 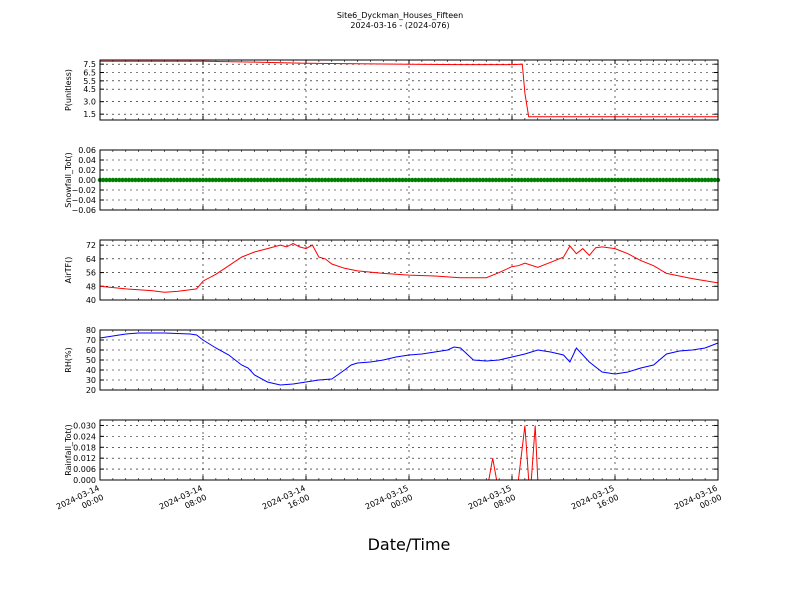 What do you see at coordinates (409, 544) in the screenshot?
I see `x-axis-label: Date/Time` at bounding box center [409, 544].